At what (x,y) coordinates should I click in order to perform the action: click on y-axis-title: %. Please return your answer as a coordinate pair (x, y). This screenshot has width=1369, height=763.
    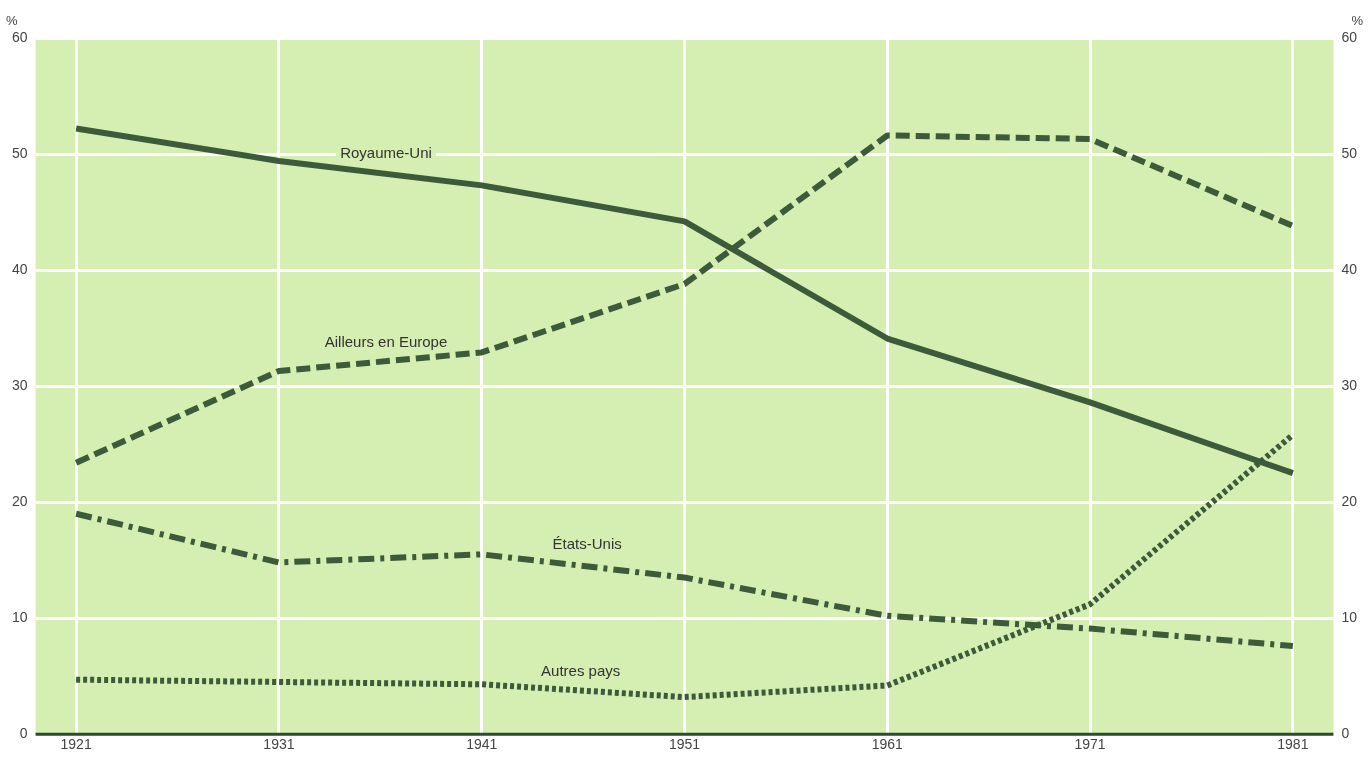
    Looking at the image, I should click on (12, 21).